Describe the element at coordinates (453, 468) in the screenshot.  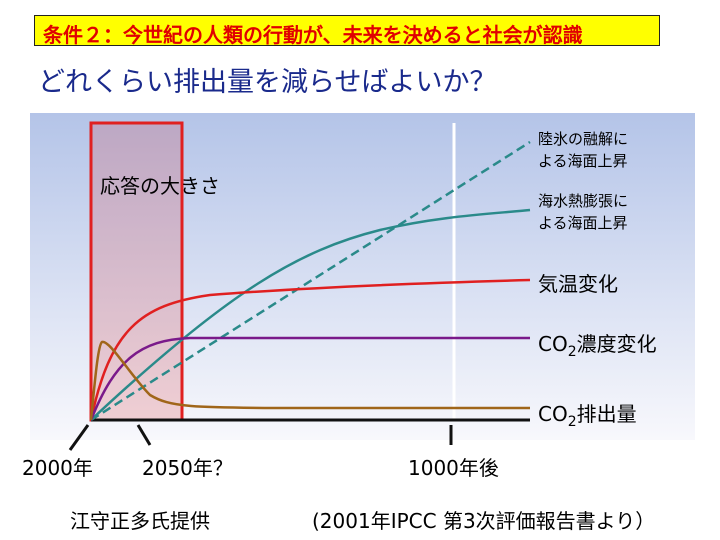
I see `time-label-1000yr: 1000年後` at that location.